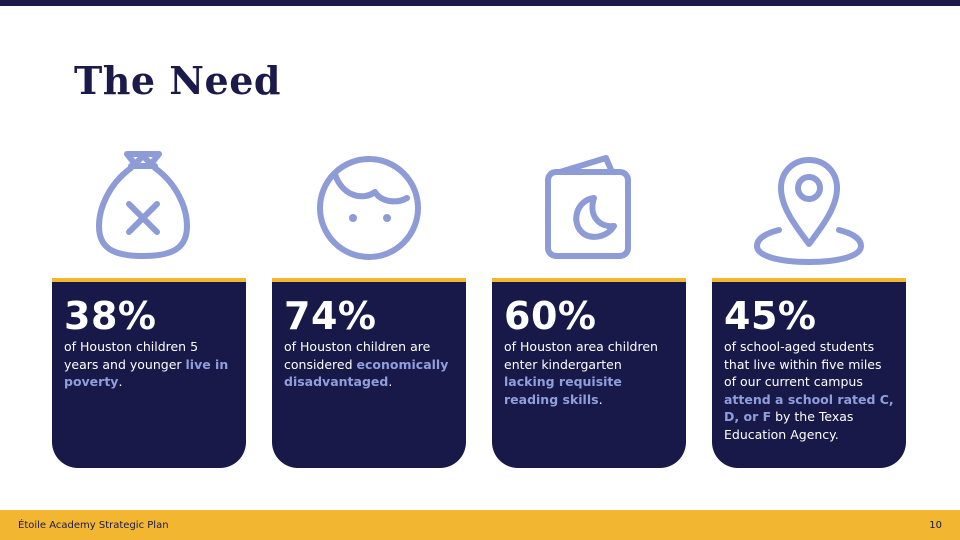 The width and height of the screenshot is (960, 540). What do you see at coordinates (366, 373) in the screenshot?
I see `desc-highlight: economically disadvantaged` at bounding box center [366, 373].